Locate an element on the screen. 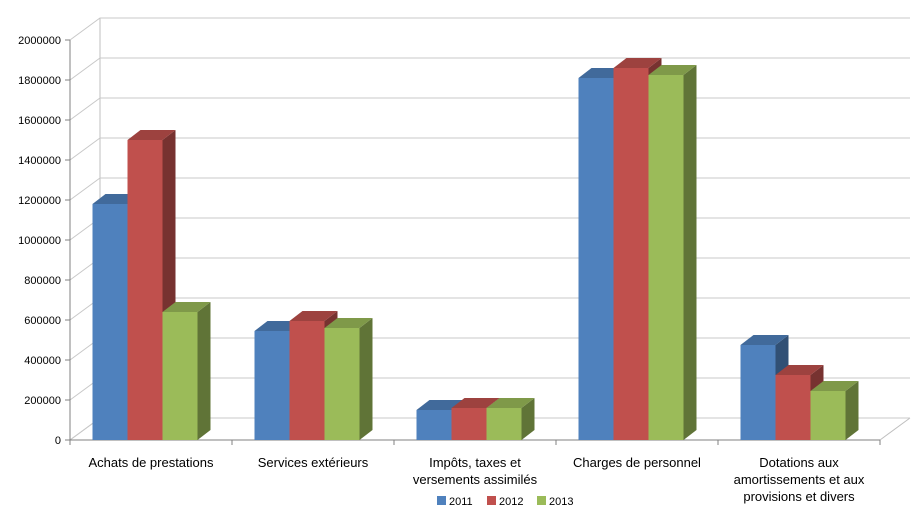 The width and height of the screenshot is (914, 508). y-tick-label: 1600000 is located at coordinates (39, 121).